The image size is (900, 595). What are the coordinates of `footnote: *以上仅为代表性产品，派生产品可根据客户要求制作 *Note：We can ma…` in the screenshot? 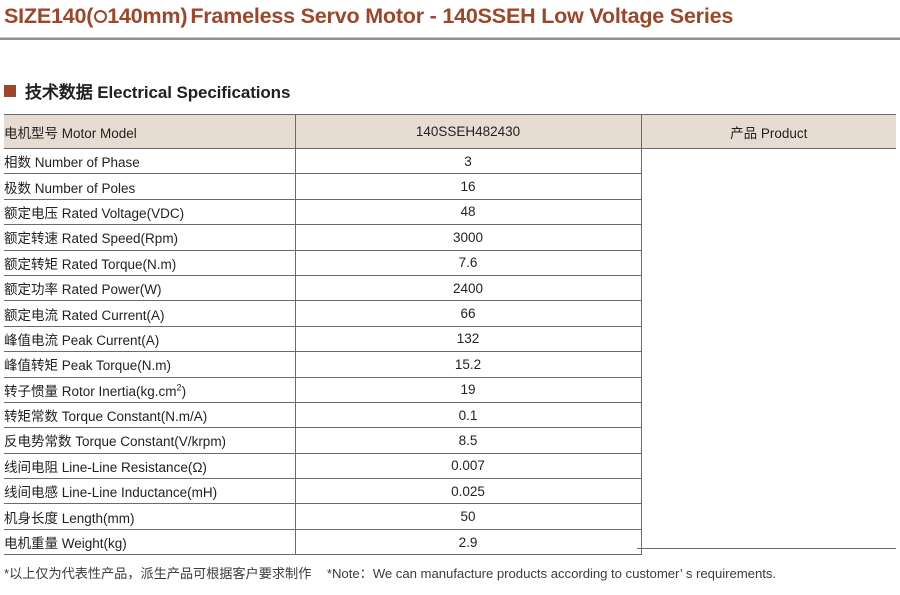 It's located at (390, 572).